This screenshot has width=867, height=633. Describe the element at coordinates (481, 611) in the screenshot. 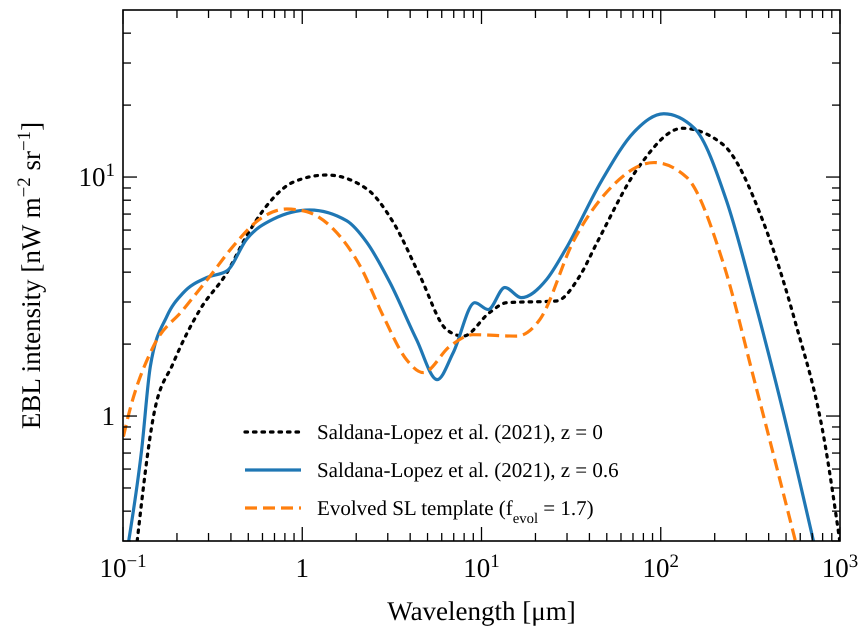

I see `x-axis-title: Wavelength [μm]` at that location.